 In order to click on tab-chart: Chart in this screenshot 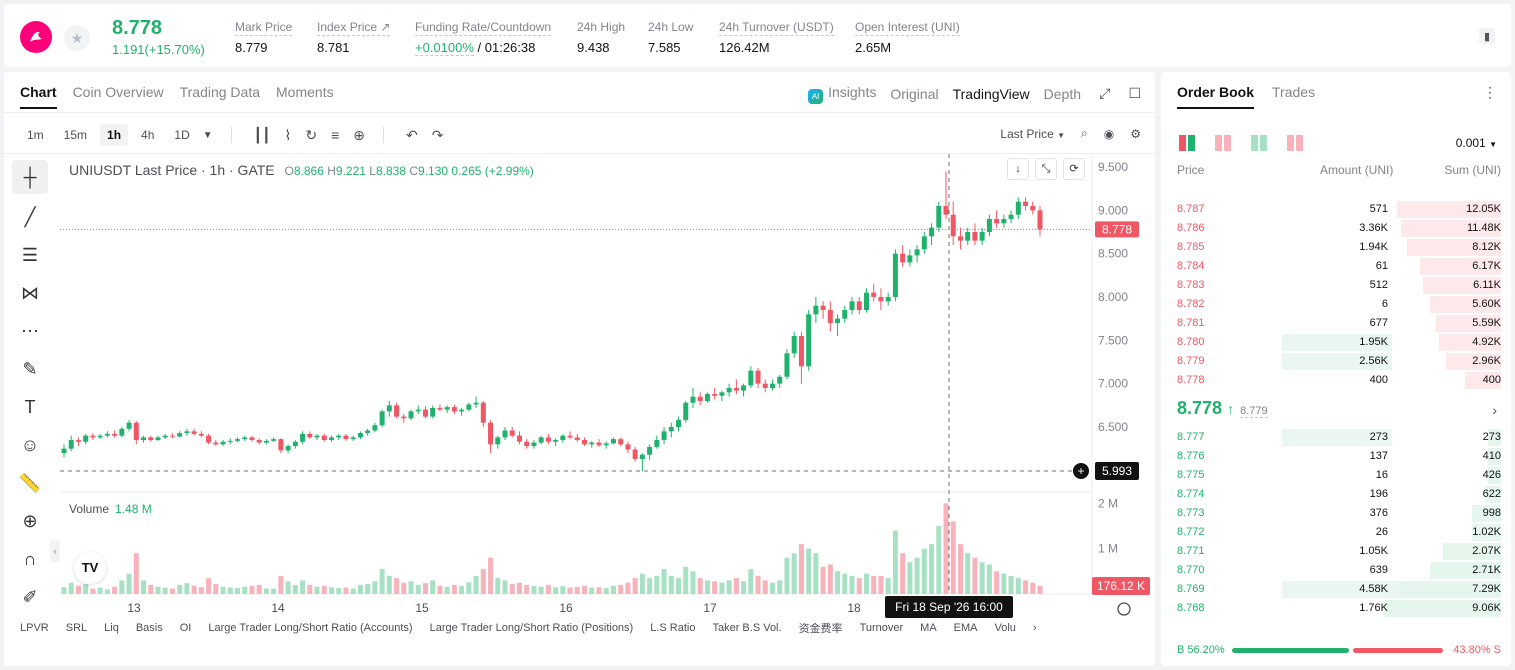, I will do `click(38, 96)`.